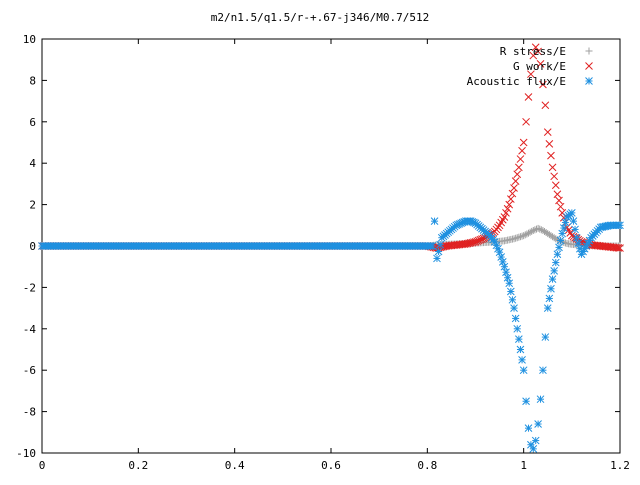 Image resolution: width=640 pixels, height=485 pixels. Describe the element at coordinates (516, 81) in the screenshot. I see `legend-label: Acoustic flux/E` at that location.